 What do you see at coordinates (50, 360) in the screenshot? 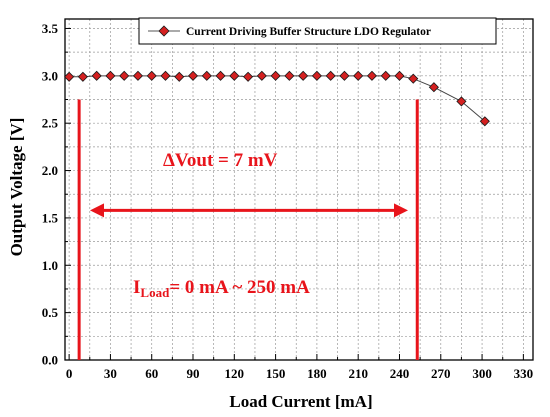
I see `y-tick-label: 0.0` at bounding box center [50, 360].